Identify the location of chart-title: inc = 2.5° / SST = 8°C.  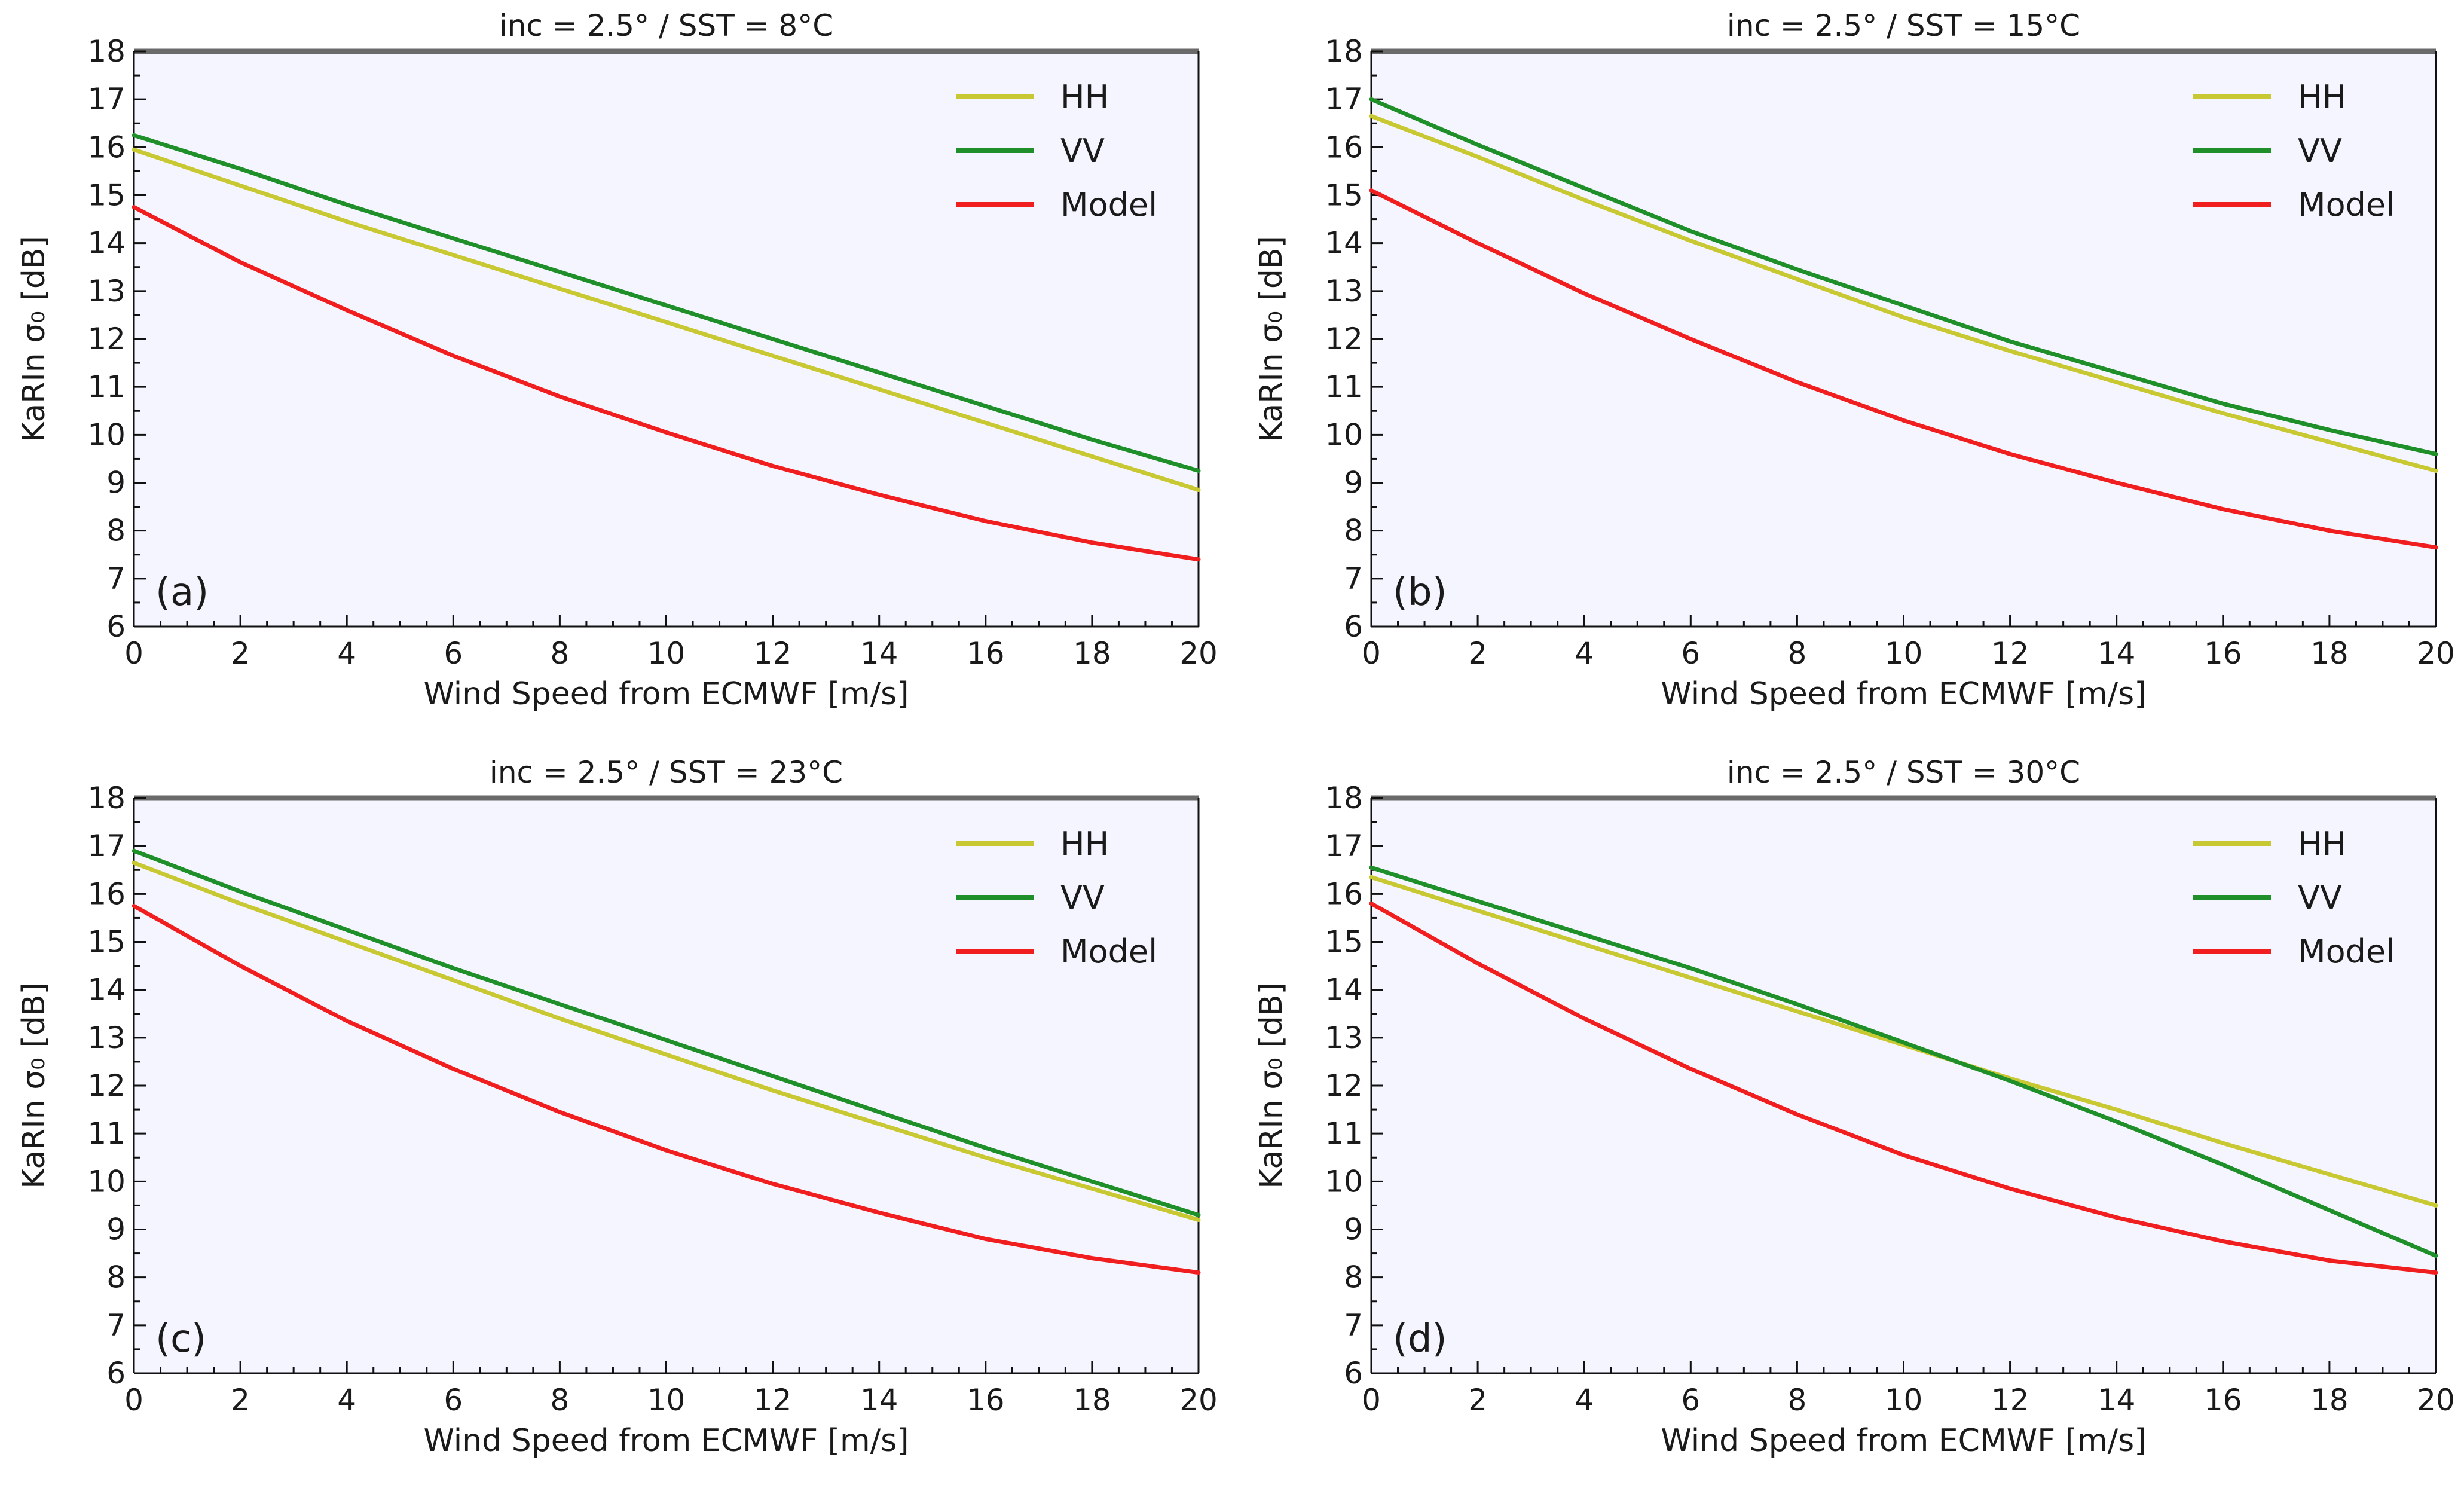
(666, 25).